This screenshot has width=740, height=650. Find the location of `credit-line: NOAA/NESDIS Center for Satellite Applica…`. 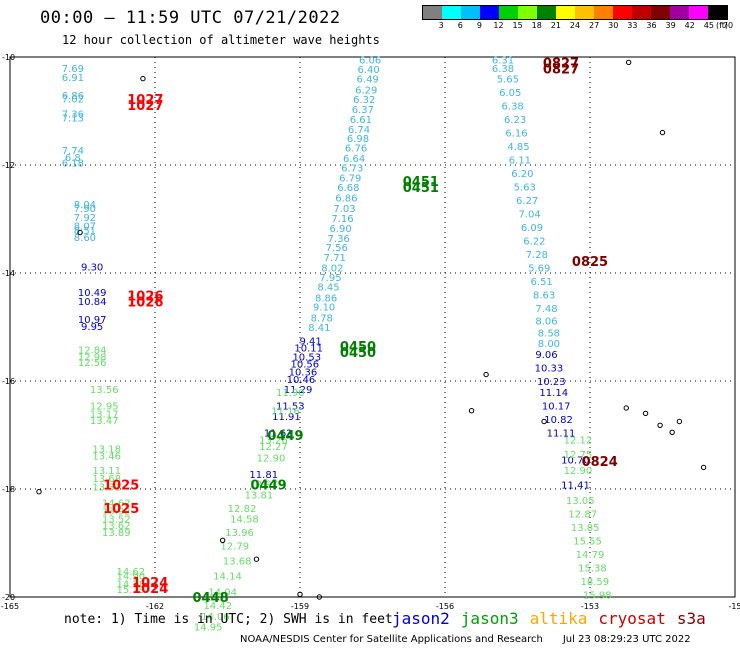

credit-line: NOAA/NESDIS Center for Satellite Applica… is located at coordinates (465, 639).